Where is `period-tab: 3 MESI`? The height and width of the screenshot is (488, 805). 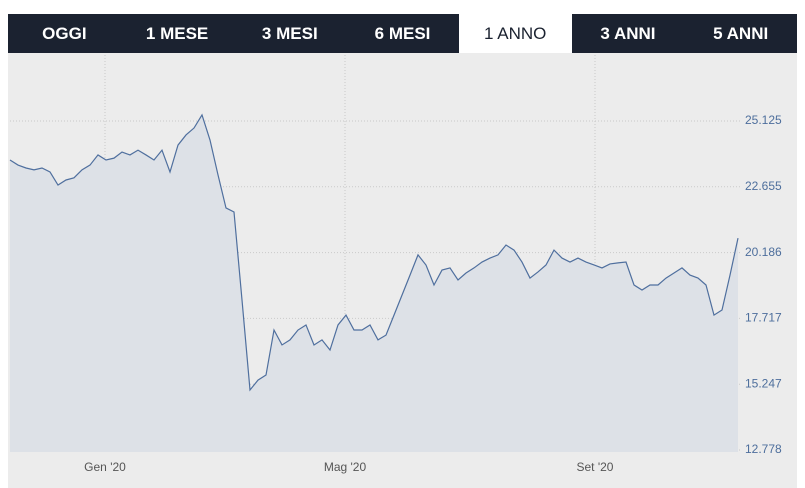 period-tab: 3 MESI is located at coordinates (289, 33).